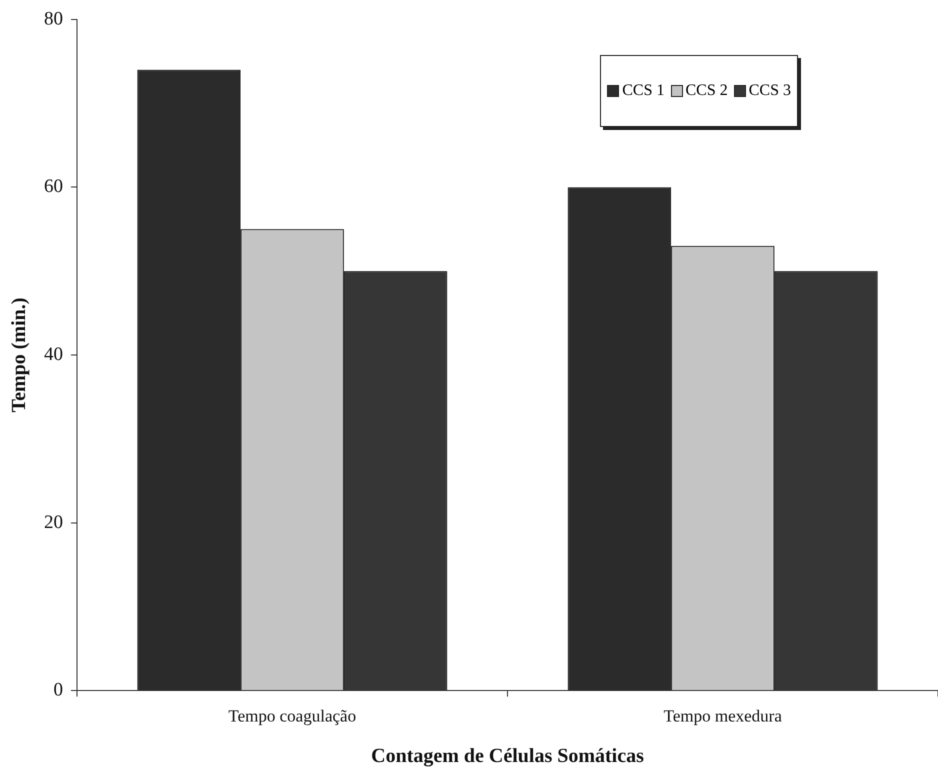 Image resolution: width=938 pixels, height=779 pixels. I want to click on x-axis-title: Contagem de Células Somáticas, so click(507, 756).